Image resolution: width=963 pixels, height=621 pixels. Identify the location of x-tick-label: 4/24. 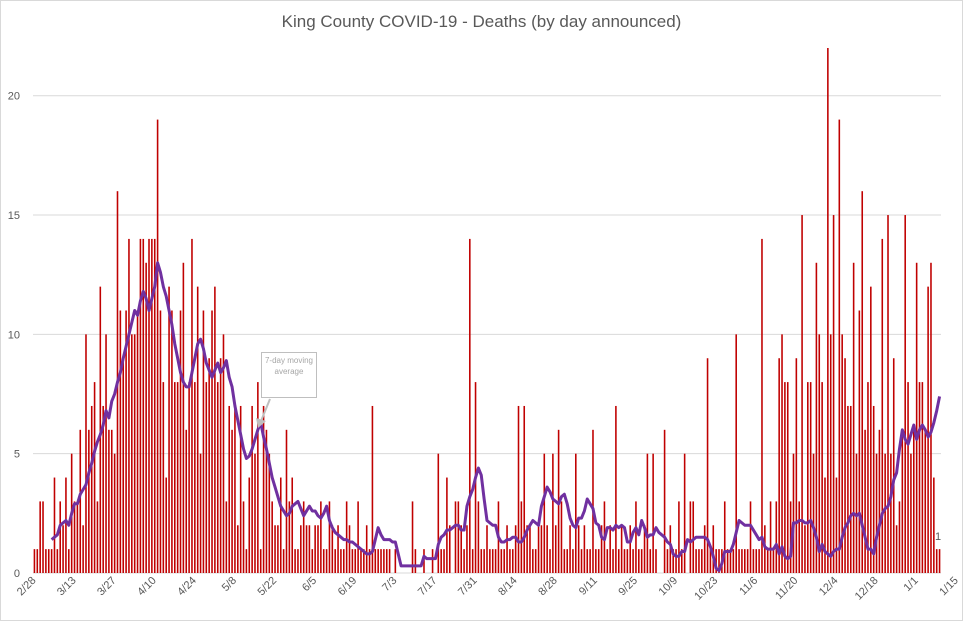
(187, 587).